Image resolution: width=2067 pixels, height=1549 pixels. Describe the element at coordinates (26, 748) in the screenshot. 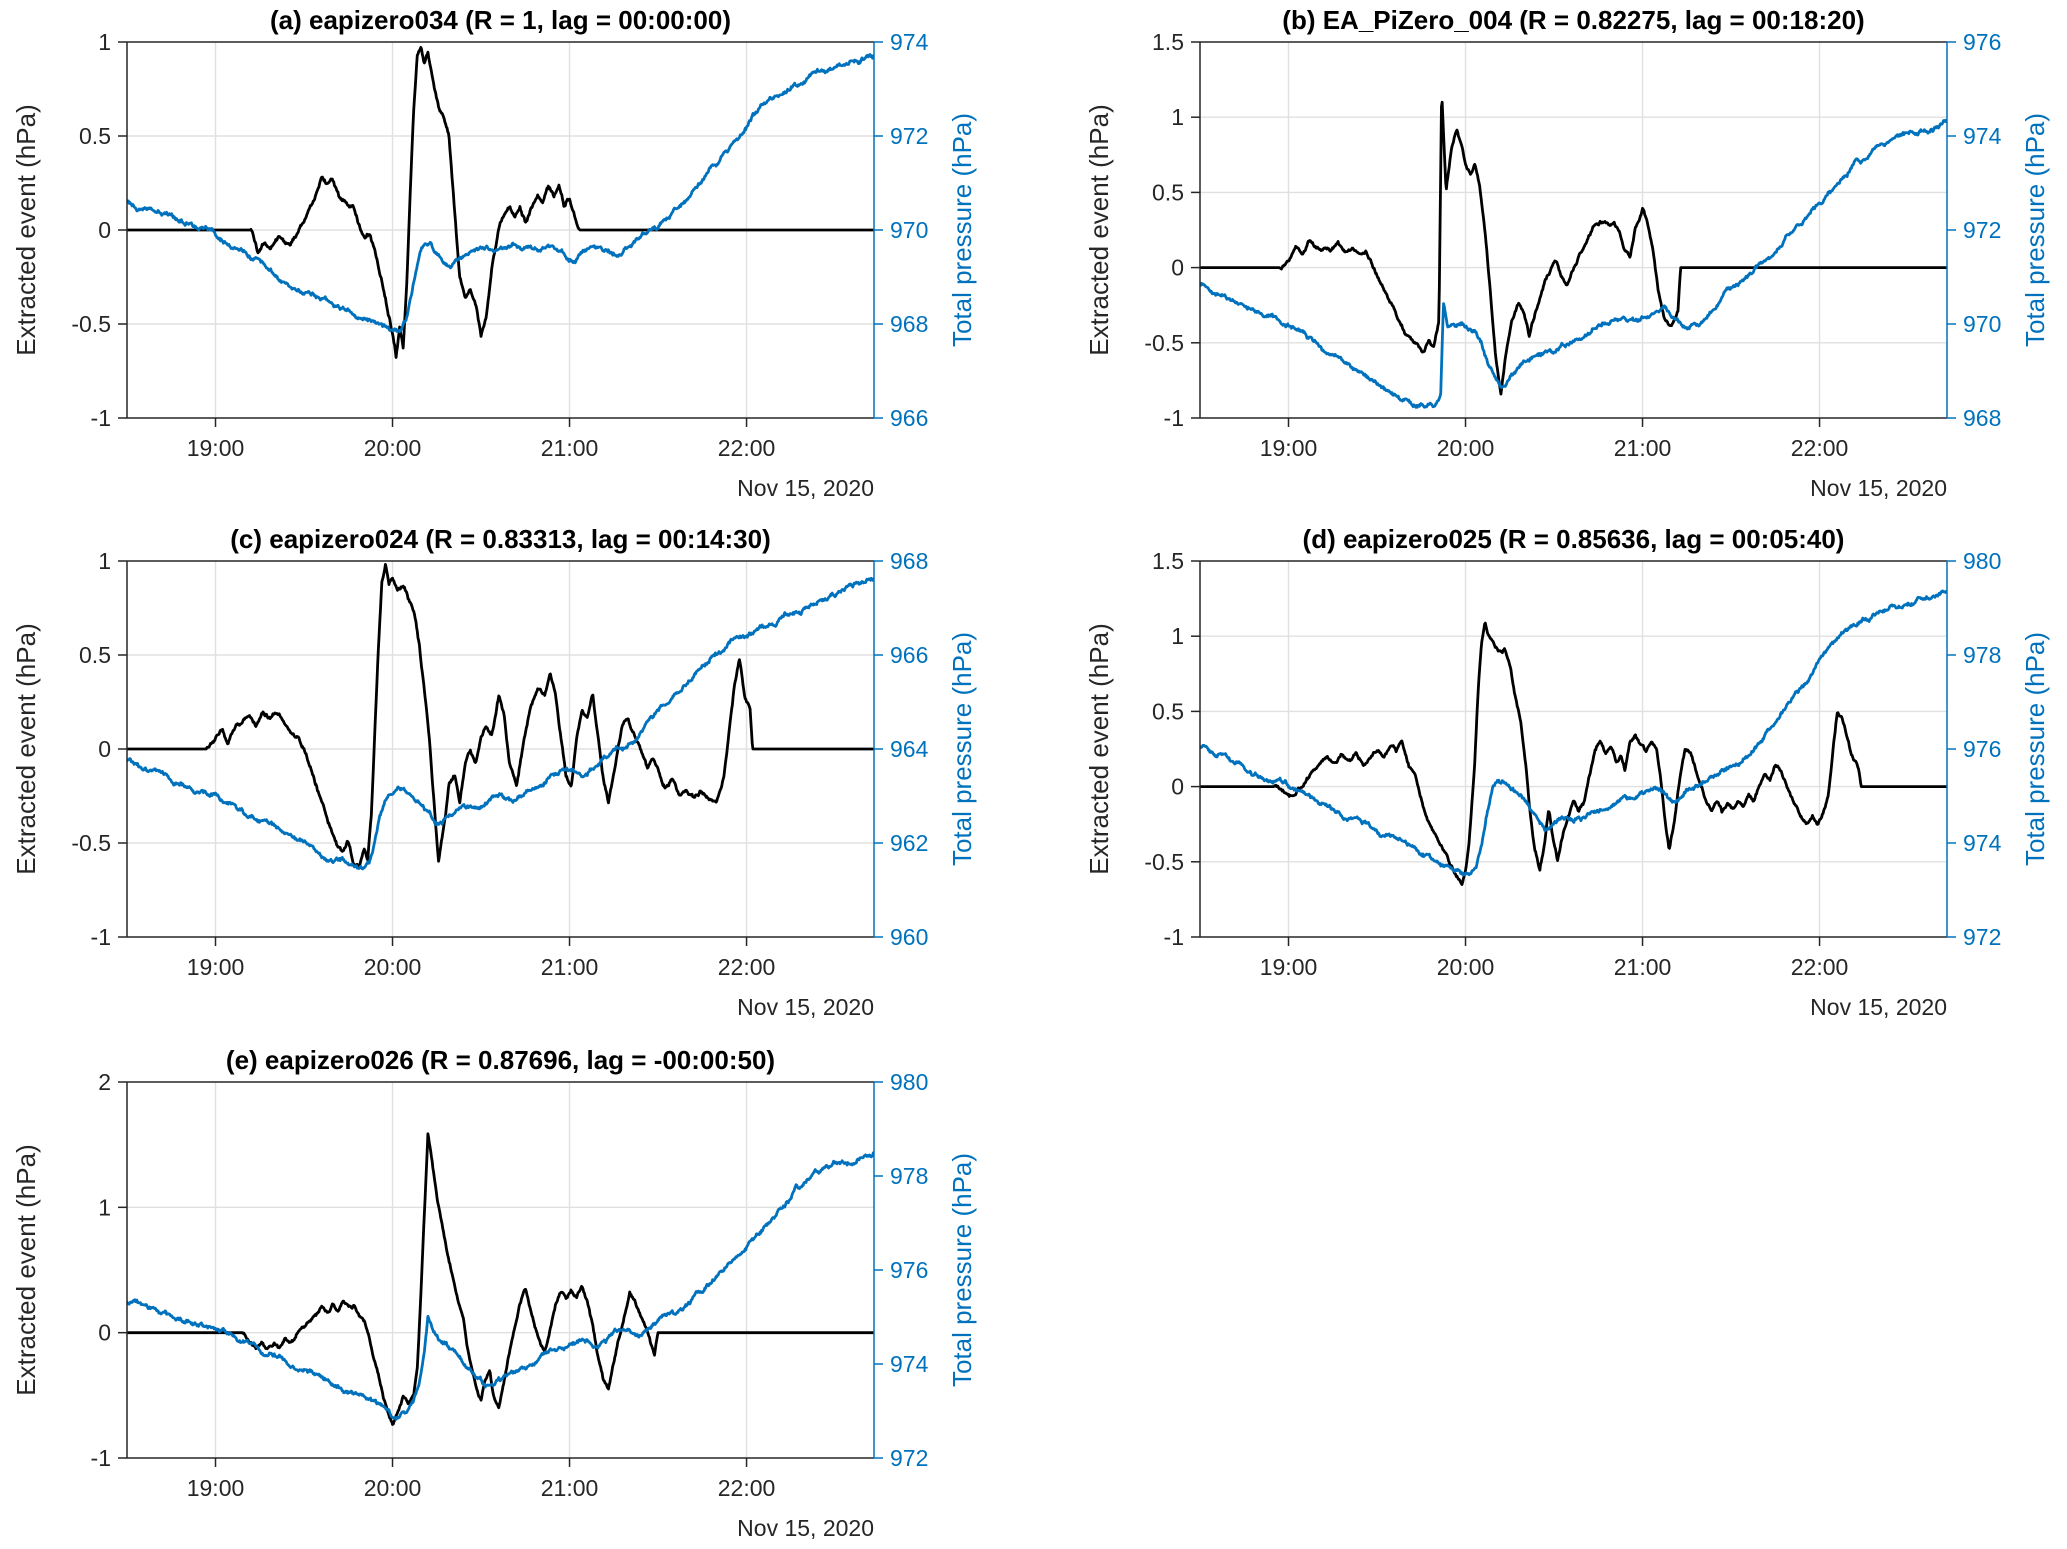

I see `left-axis-label-c: Extracted event (hPa)` at that location.